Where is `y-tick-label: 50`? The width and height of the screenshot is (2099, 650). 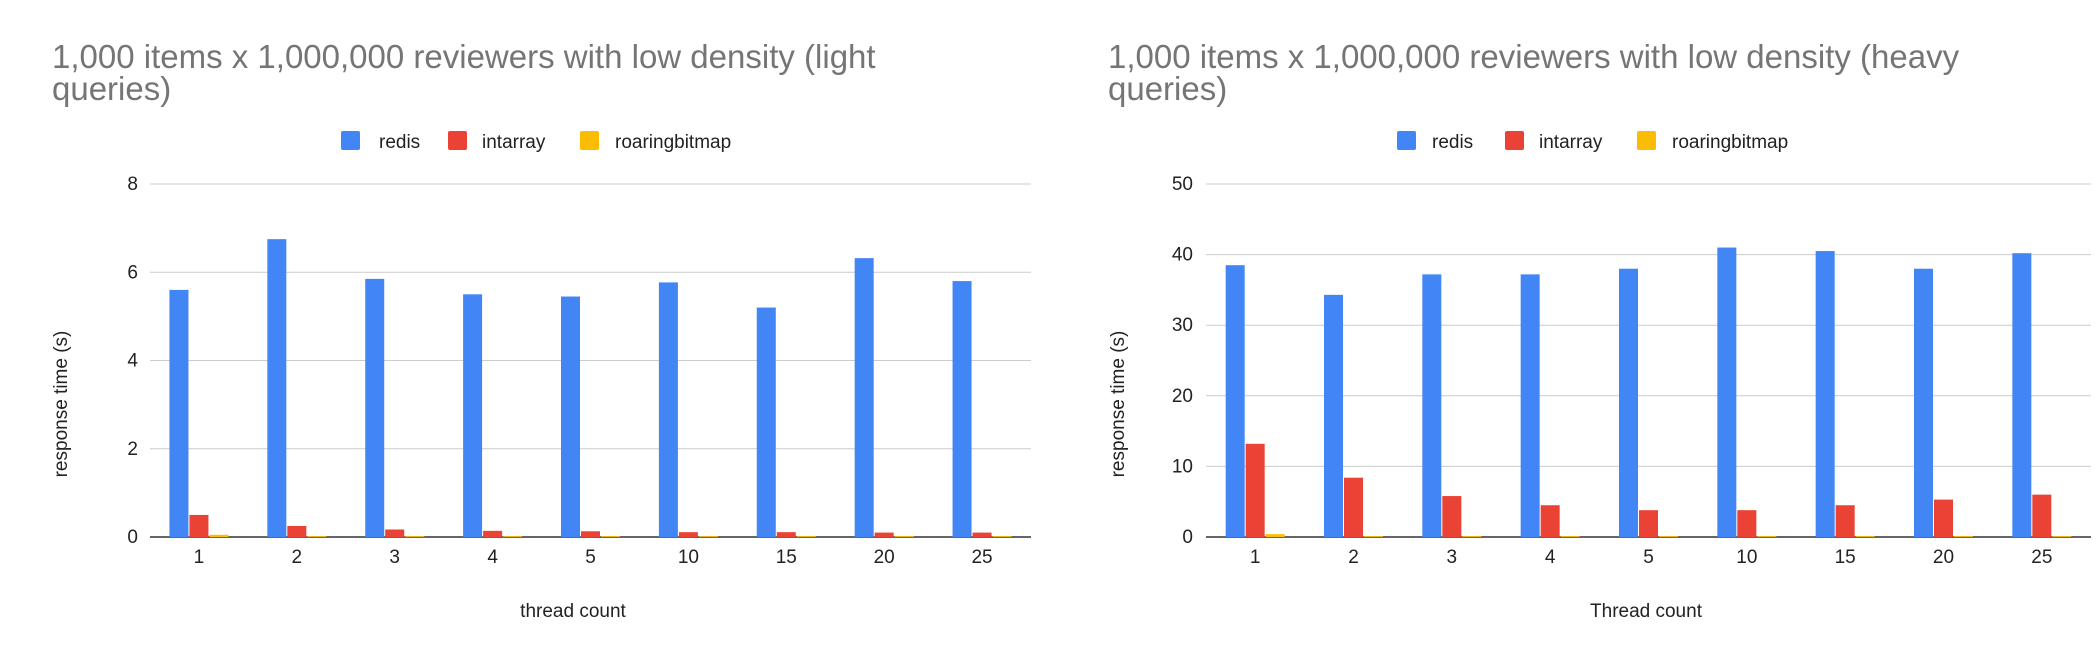 y-tick-label: 50 is located at coordinates (1182, 184).